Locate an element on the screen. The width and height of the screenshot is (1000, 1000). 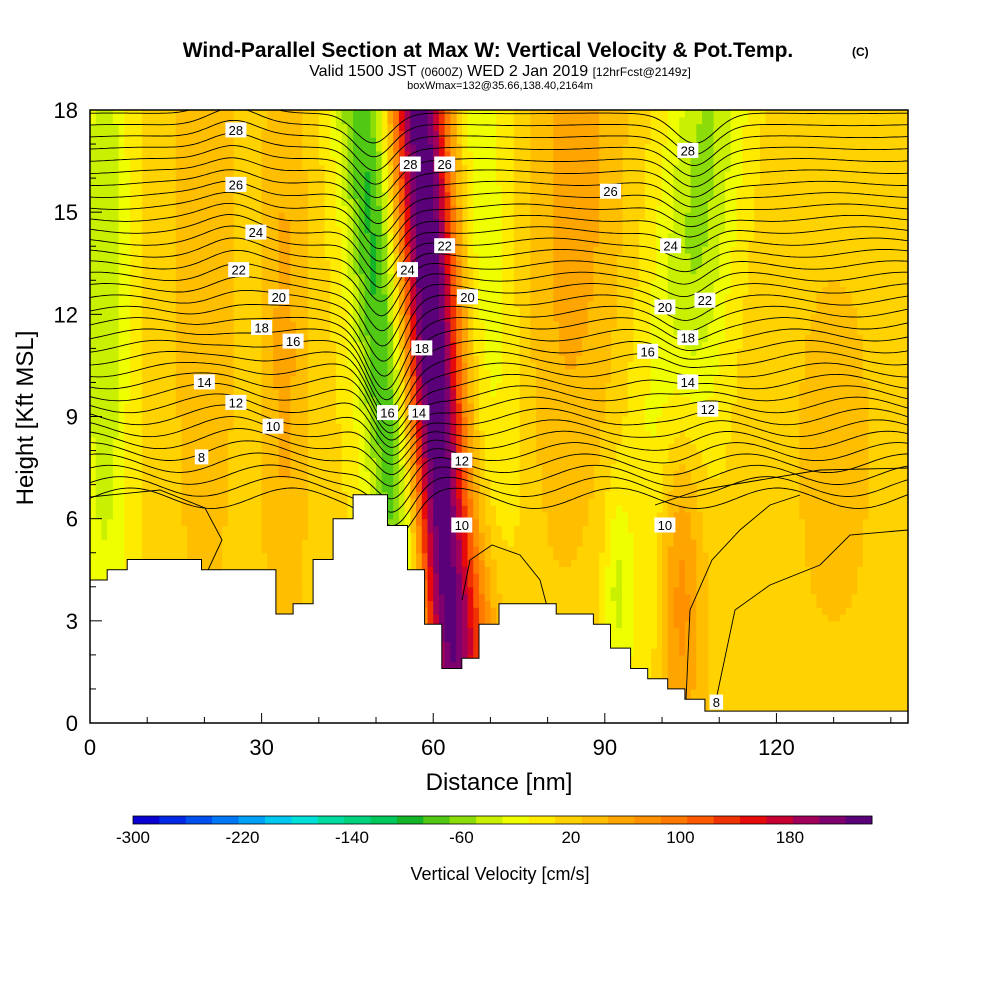
chart-title-mark: (C) is located at coordinates (860, 52).